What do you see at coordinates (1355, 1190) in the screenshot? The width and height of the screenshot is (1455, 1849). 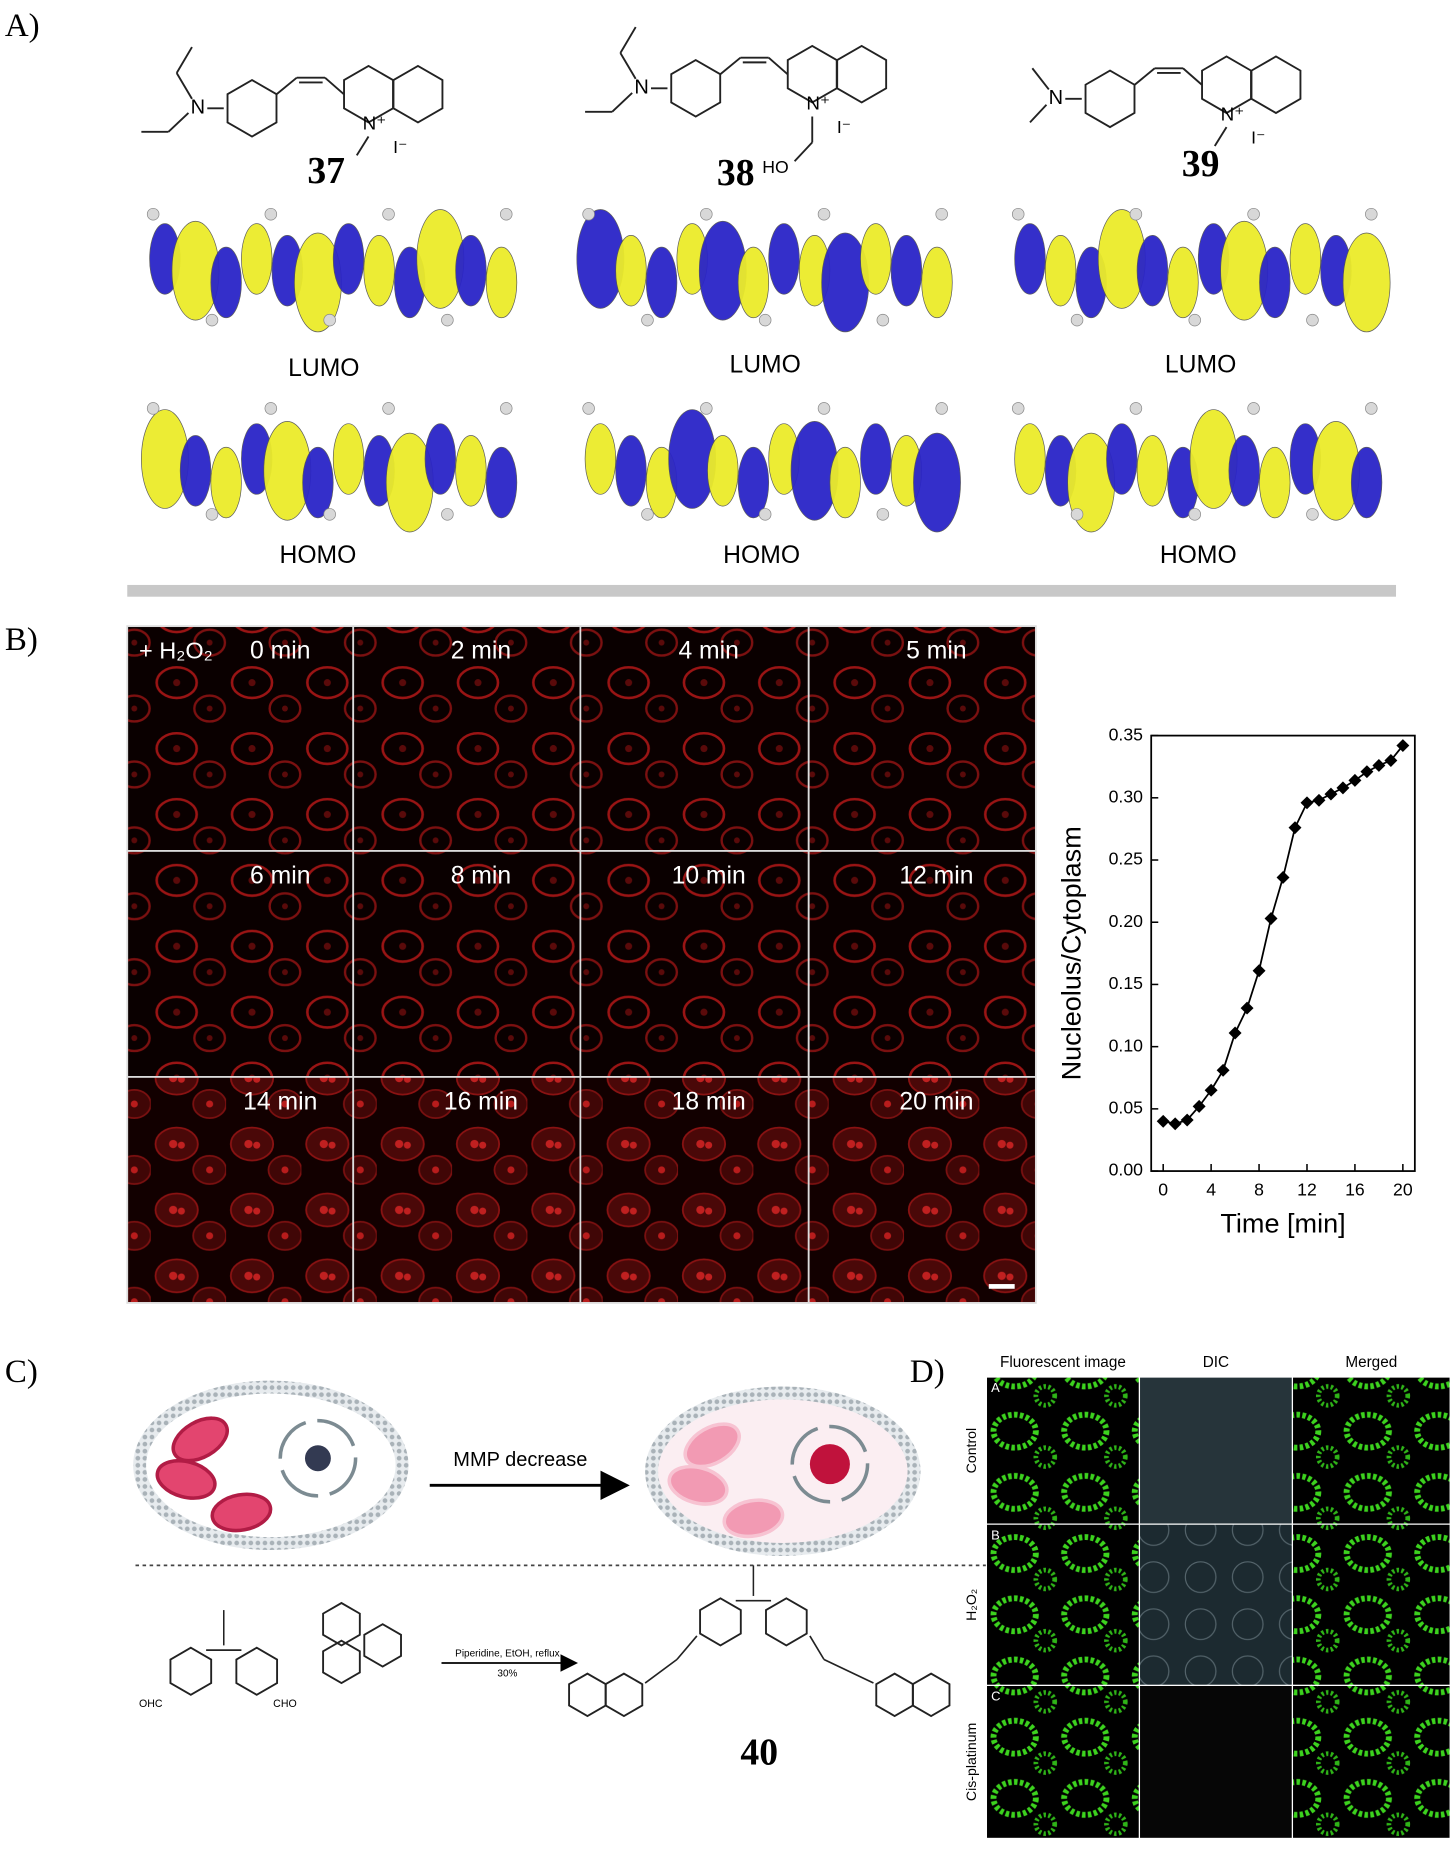 I see `x-tick-label: 16` at bounding box center [1355, 1190].